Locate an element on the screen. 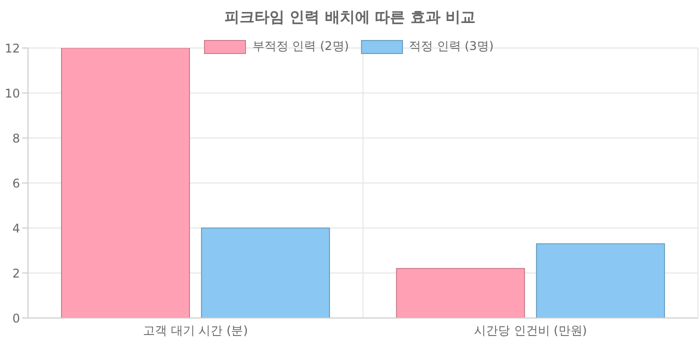  y-tick-label: 0 is located at coordinates (16, 318).